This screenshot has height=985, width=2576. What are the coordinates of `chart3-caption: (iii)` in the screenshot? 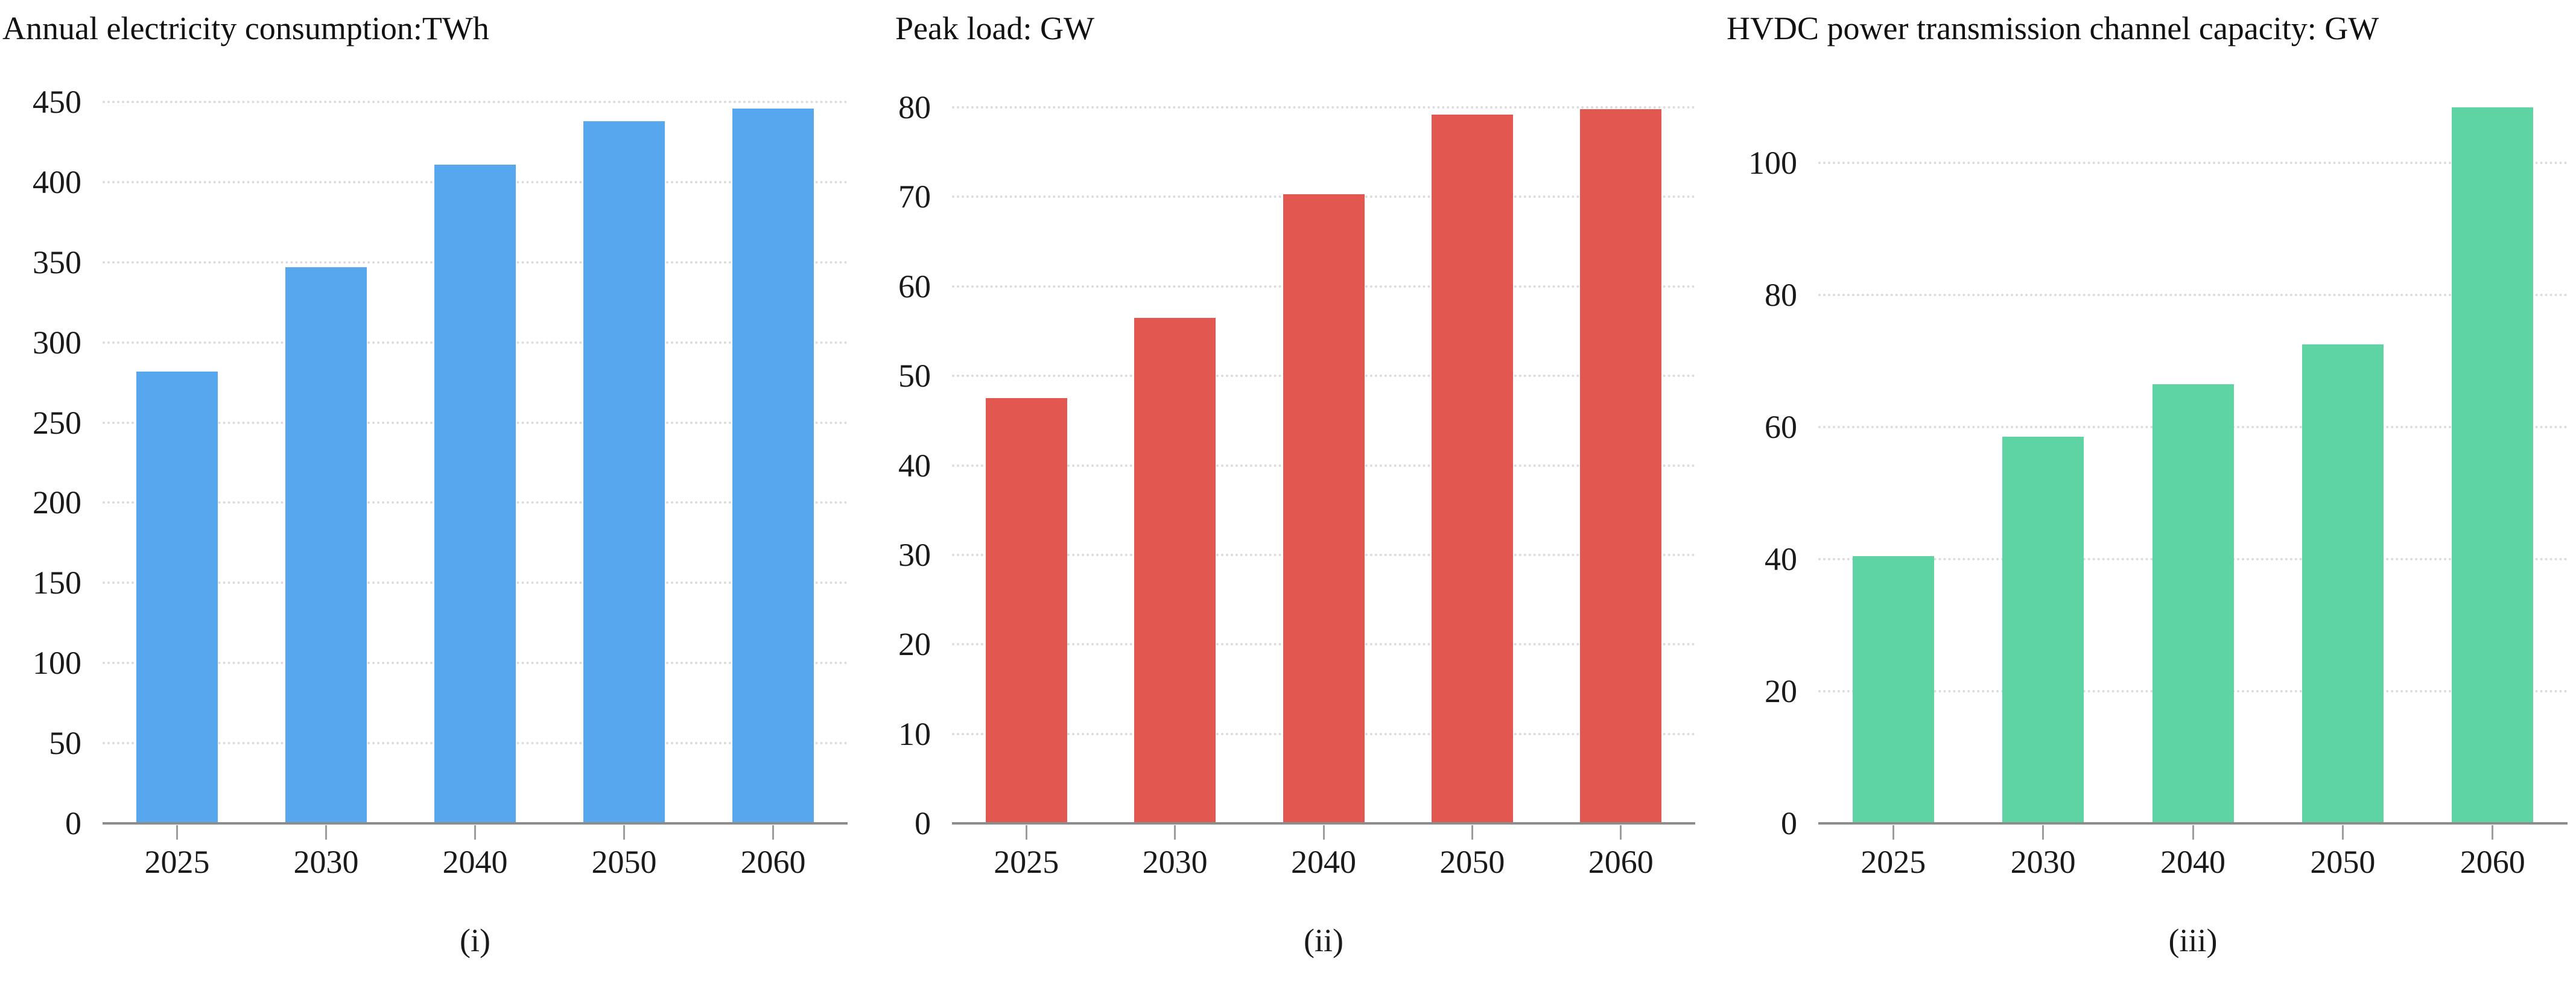 It's located at (2193, 940).